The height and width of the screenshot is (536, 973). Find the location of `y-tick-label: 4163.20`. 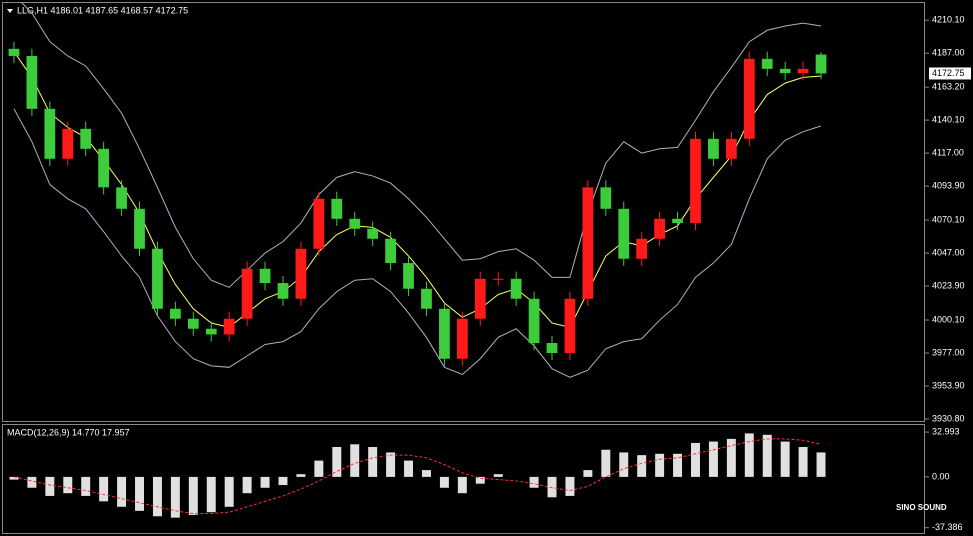

y-tick-label: 4163.20 is located at coordinates (948, 86).